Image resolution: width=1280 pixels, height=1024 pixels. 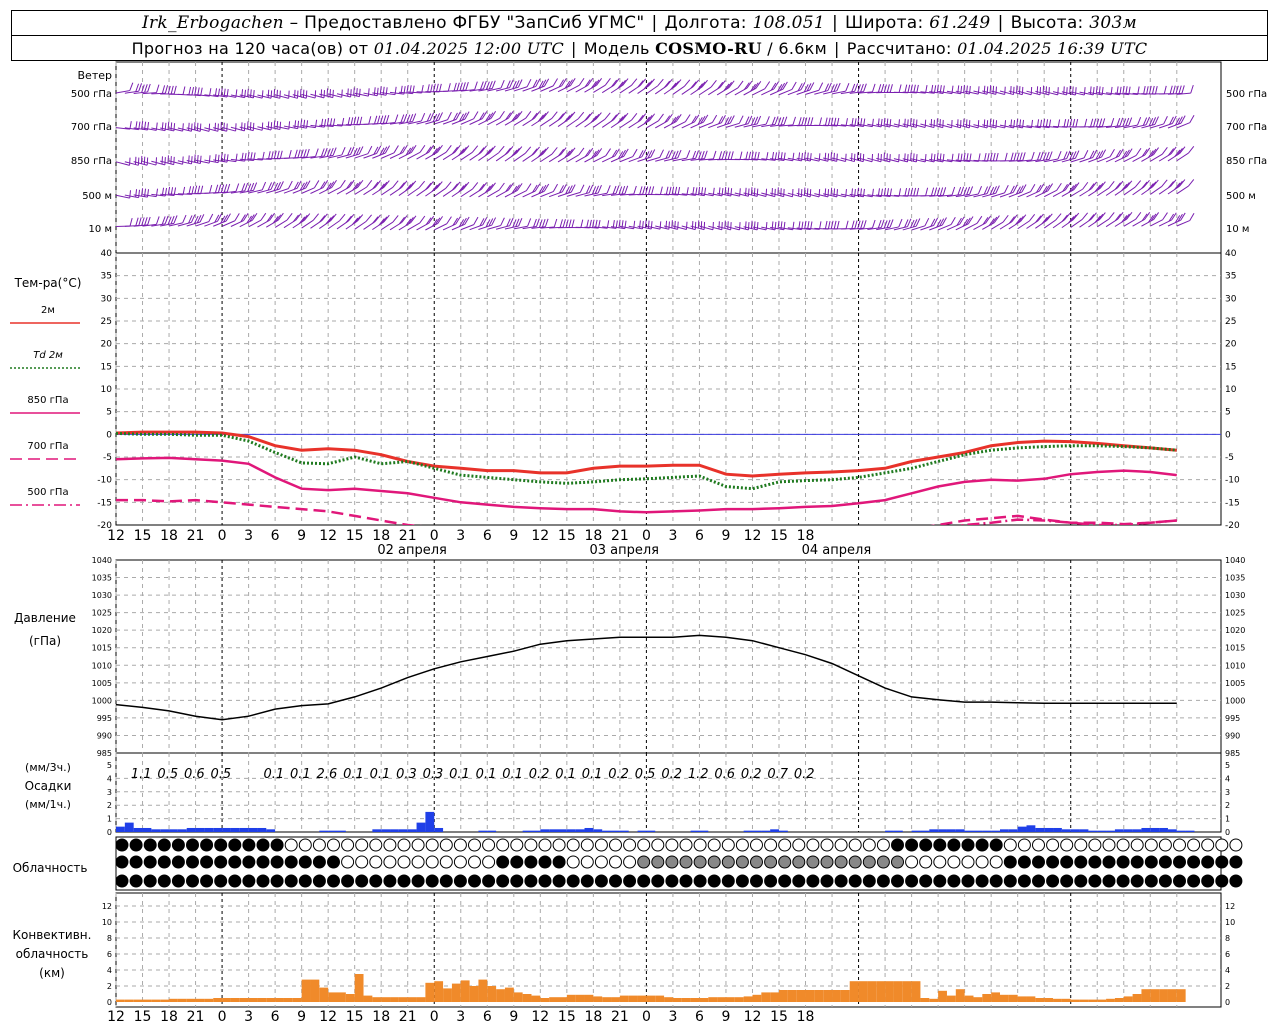 I want to click on precip-3h-label: 0.6, so click(x=724, y=774).